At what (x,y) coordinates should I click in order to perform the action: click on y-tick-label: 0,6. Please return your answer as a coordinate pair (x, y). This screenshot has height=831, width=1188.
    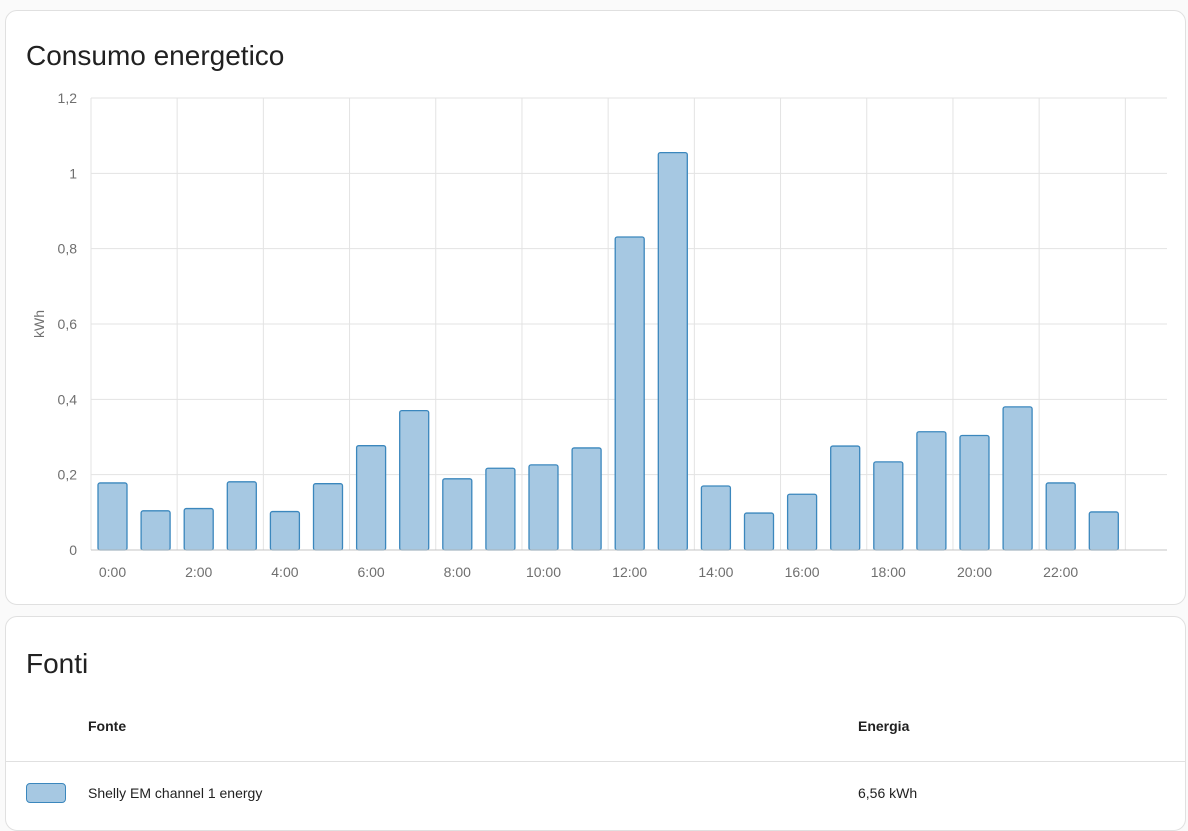
    Looking at the image, I should click on (68, 324).